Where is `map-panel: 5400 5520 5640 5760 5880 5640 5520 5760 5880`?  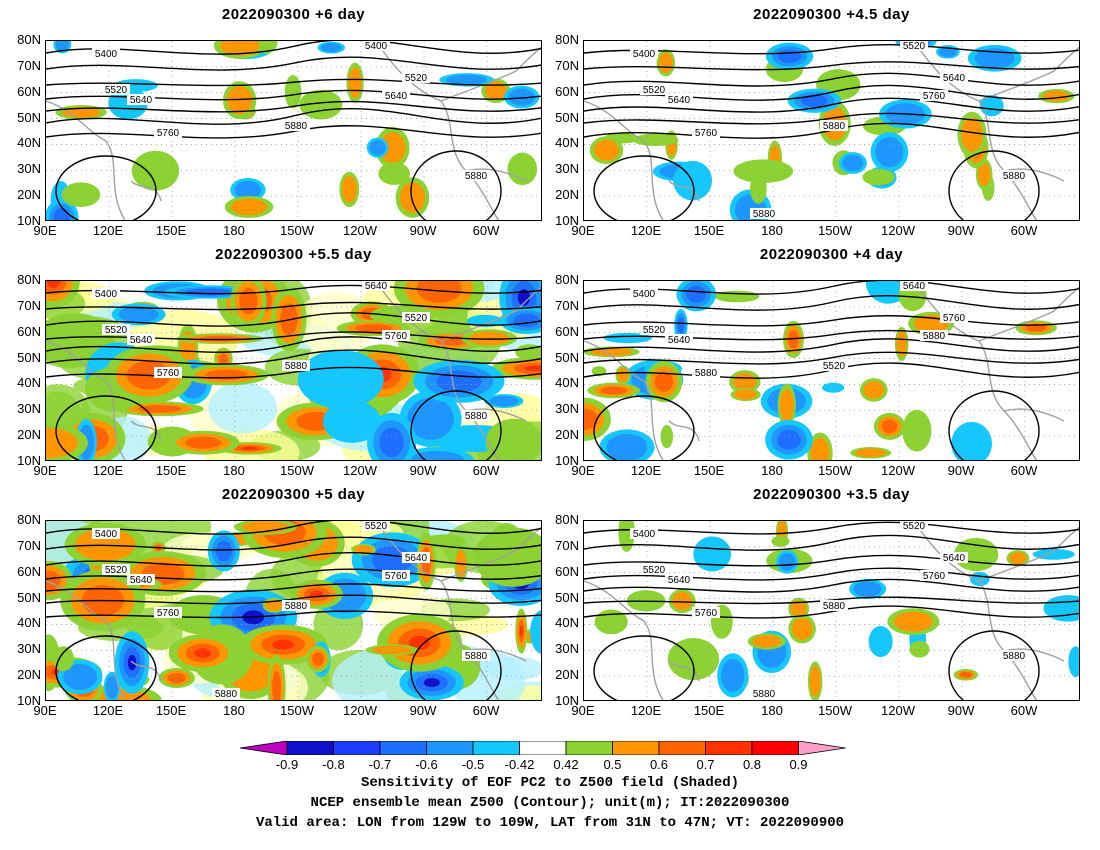 map-panel: 5400 5520 5640 5760 5880 5640 5520 5760 5880 is located at coordinates (293, 370).